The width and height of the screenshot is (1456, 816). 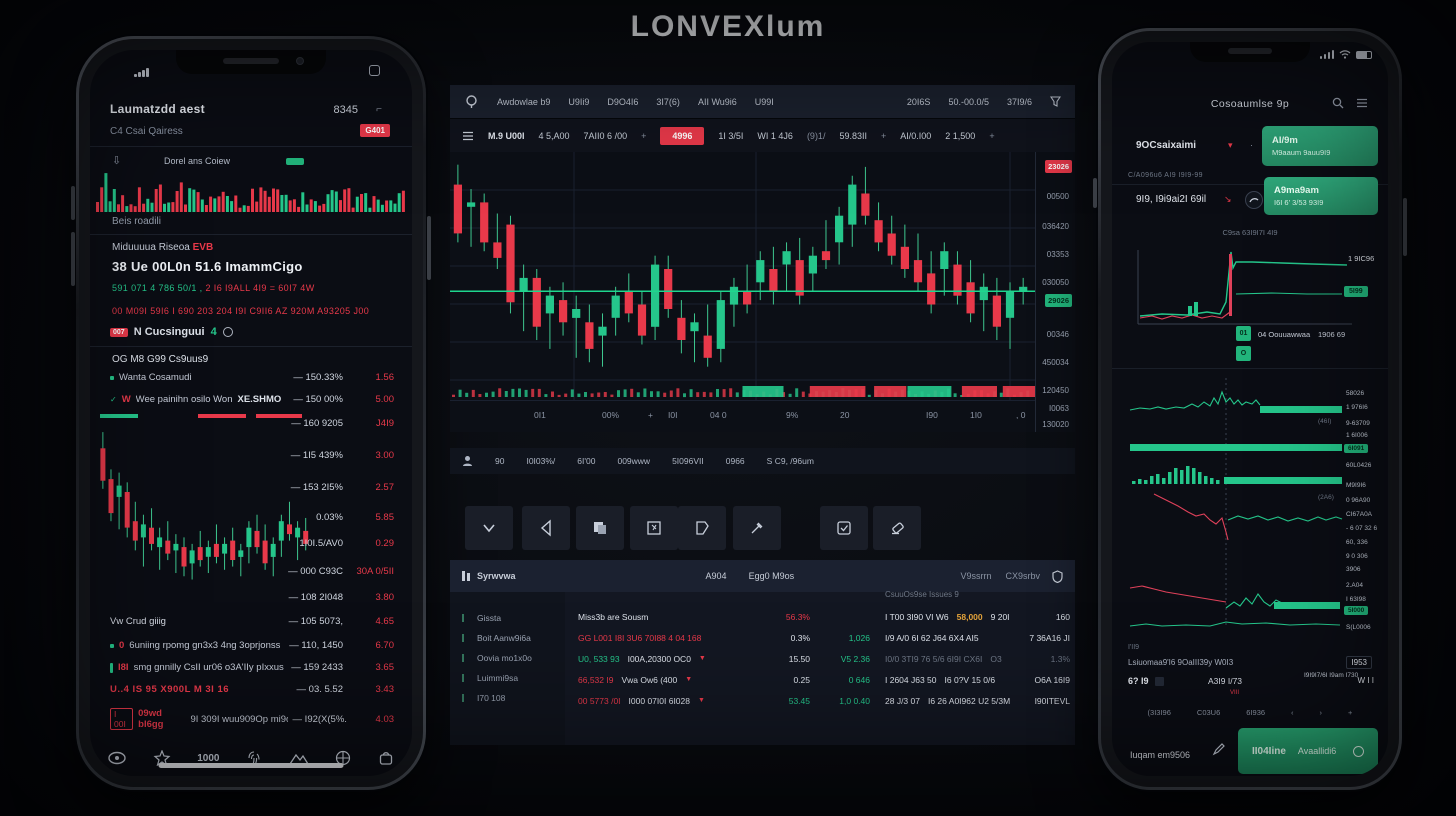 What do you see at coordinates (146, 131) in the screenshot?
I see `account-subtitle: C4 Csai Qairess` at bounding box center [146, 131].